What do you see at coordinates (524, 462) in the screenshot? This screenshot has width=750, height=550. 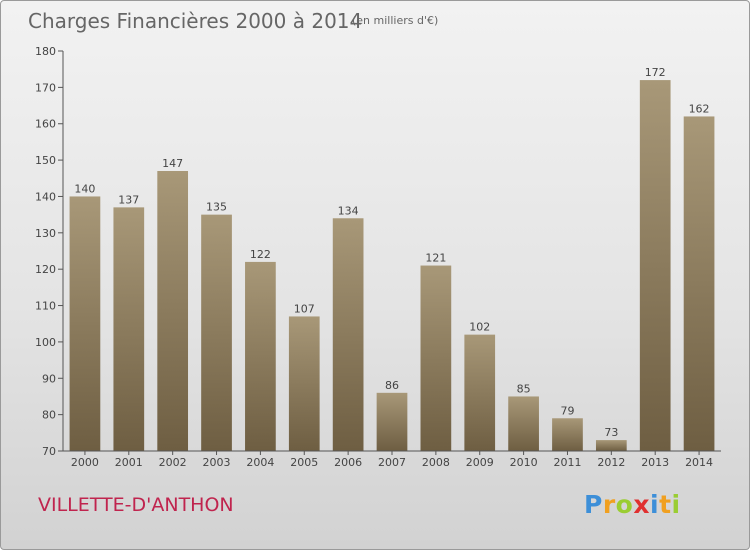 I see `x-tick-label: 2010` at bounding box center [524, 462].